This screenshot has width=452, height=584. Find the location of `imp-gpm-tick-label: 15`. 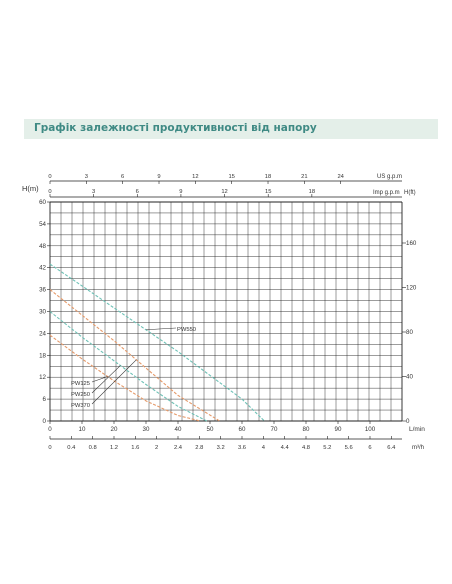

imp-gpm-tick-label: 15 is located at coordinates (268, 192).